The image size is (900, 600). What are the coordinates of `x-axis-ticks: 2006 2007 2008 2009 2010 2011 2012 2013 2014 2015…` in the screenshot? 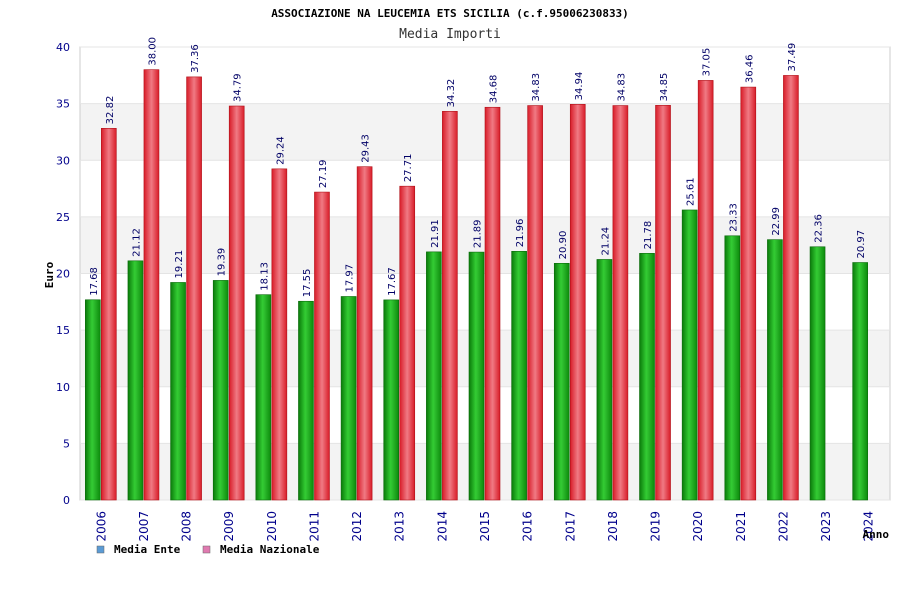 It's located at (484, 526).